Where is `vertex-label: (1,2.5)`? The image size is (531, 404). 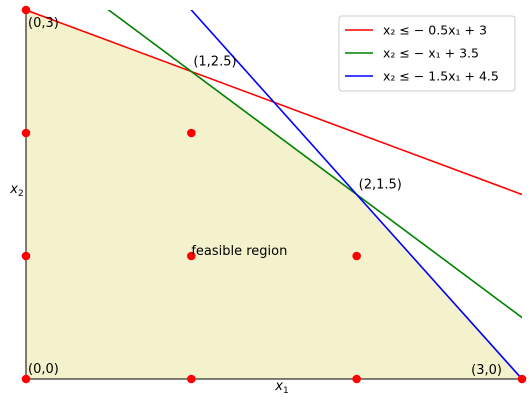 vertex-label: (1,2.5) is located at coordinates (214, 62).